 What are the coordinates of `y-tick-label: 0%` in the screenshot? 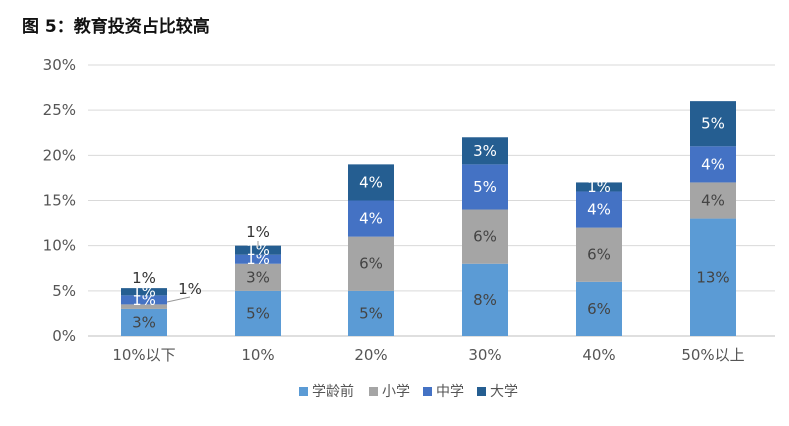 It's located at (64, 336).